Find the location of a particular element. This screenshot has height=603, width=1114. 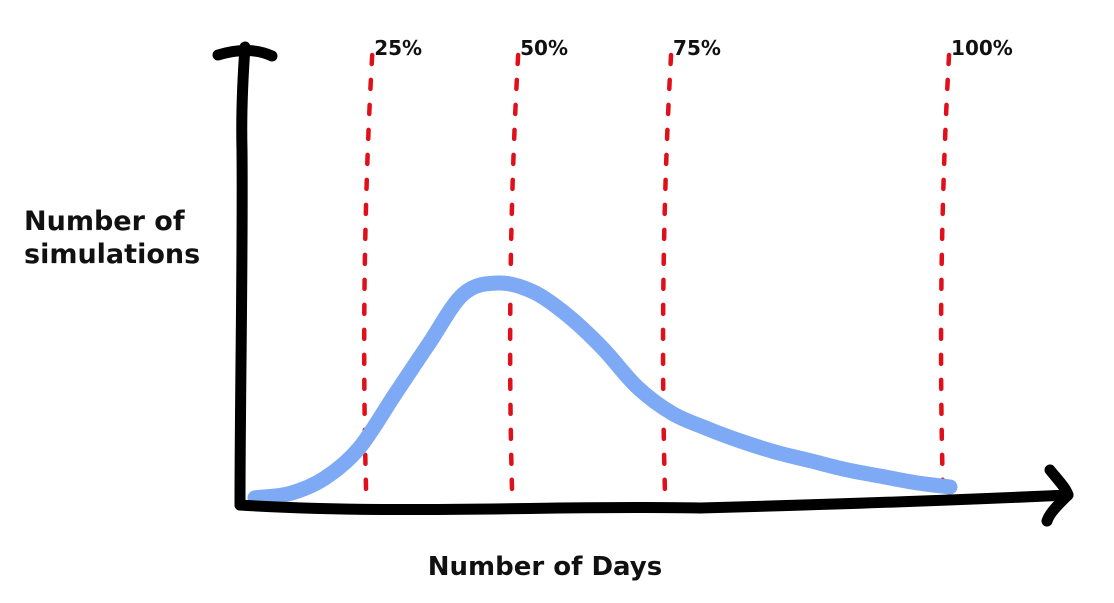

x-axis-arrowhead is located at coordinates (1057, 495).